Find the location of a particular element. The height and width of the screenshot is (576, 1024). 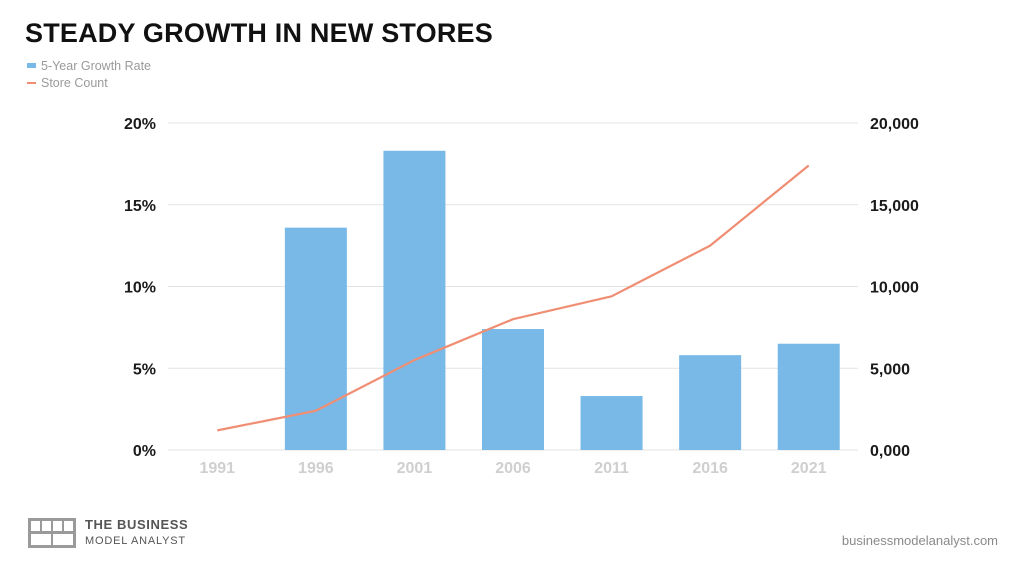

website-link: businessmodelanalyst.com is located at coordinates (919, 540).